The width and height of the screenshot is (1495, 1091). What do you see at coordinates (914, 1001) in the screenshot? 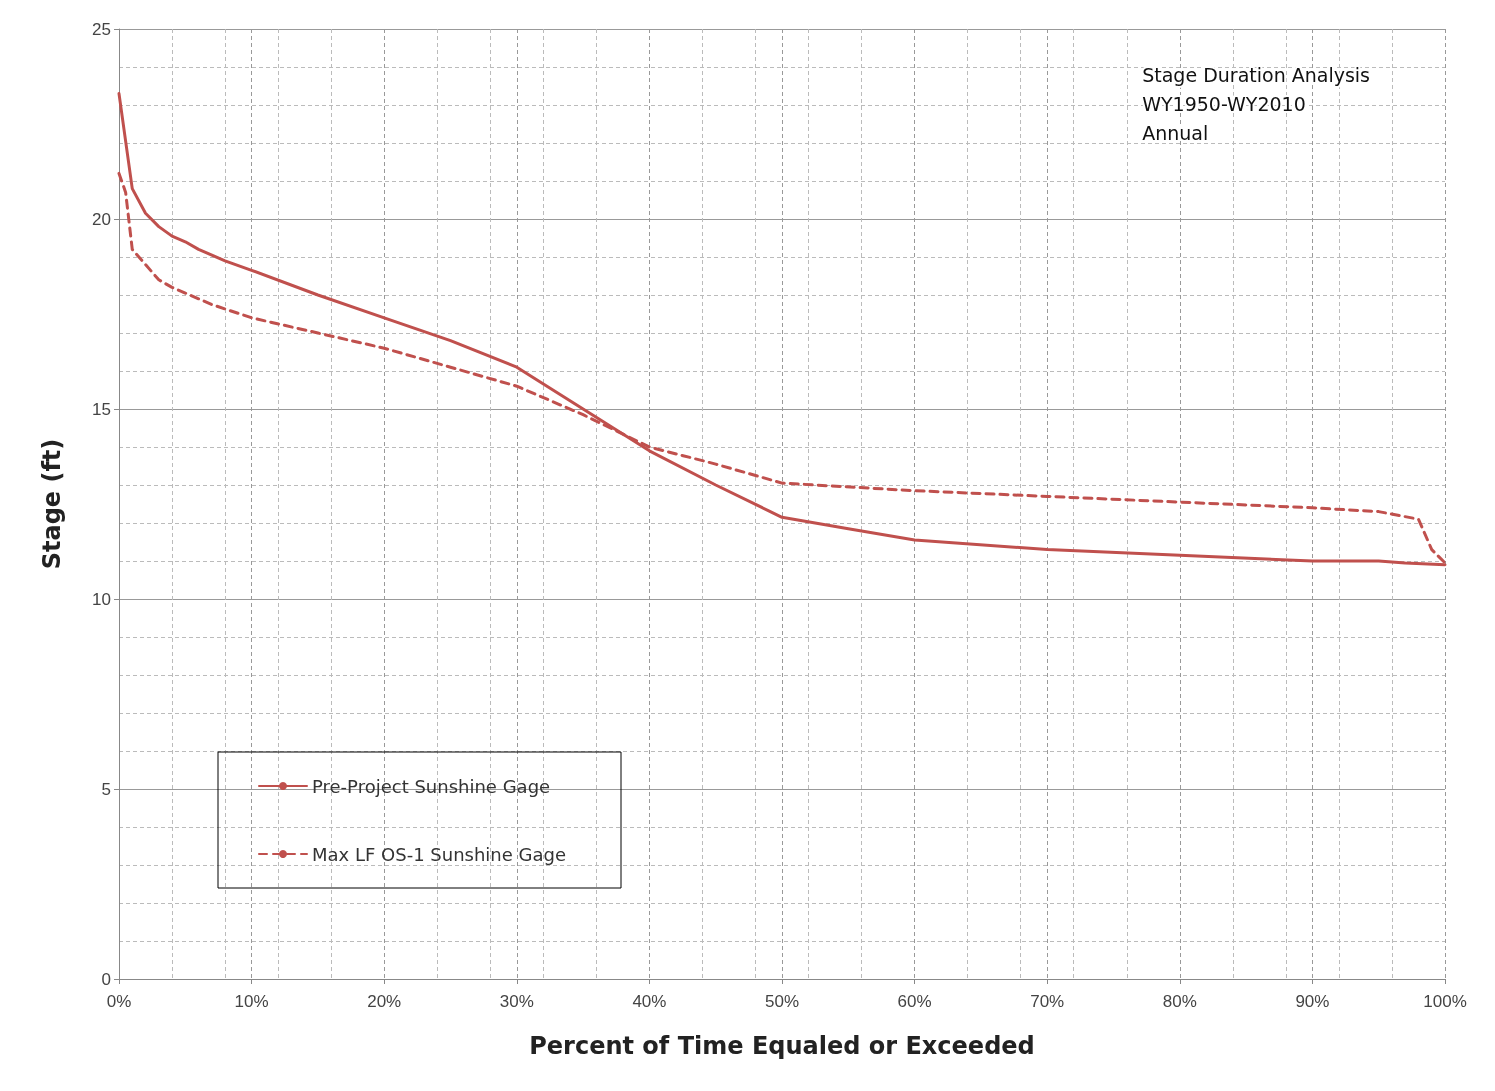
I see `x-tick-label: 60%` at bounding box center [914, 1001].